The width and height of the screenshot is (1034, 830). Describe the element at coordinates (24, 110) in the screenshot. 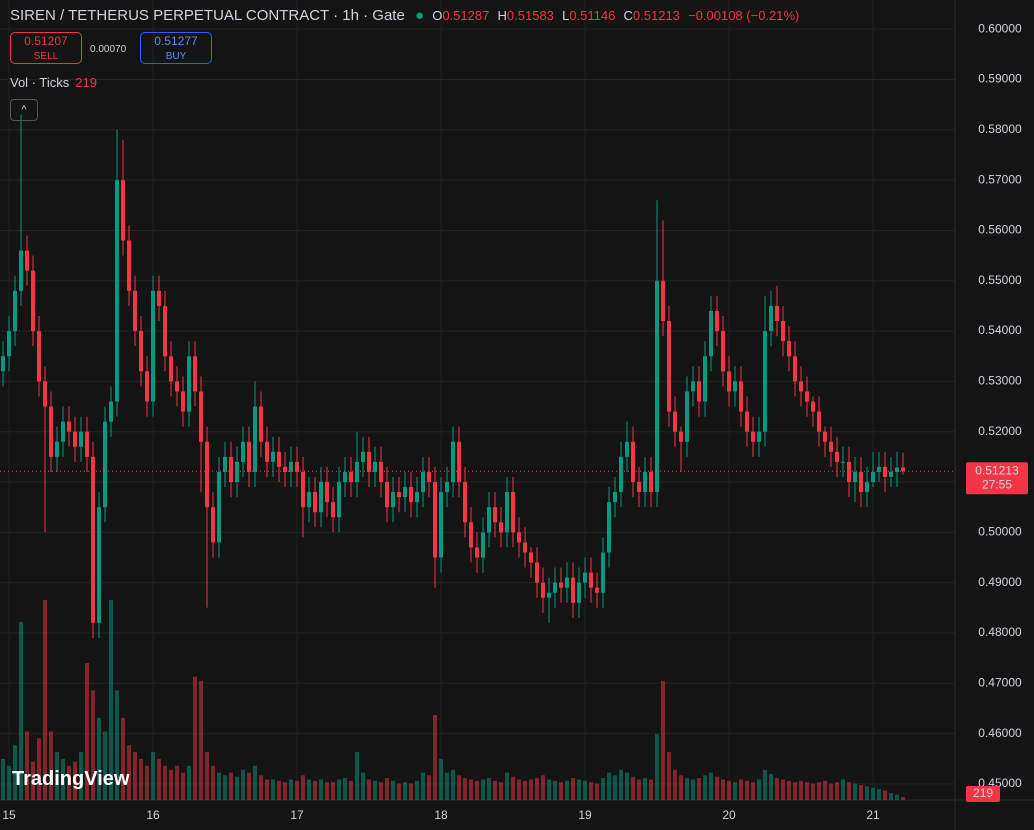

I see `collapse-button: ^` at that location.